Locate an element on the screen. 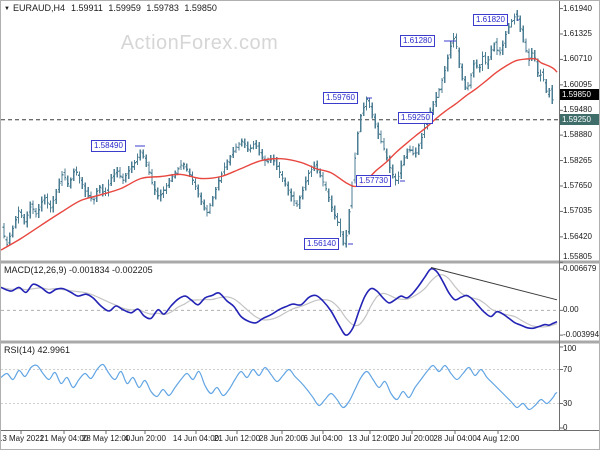 The width and height of the screenshot is (600, 450). time-axis-label: 28 Jun 20:00 is located at coordinates (282, 438).